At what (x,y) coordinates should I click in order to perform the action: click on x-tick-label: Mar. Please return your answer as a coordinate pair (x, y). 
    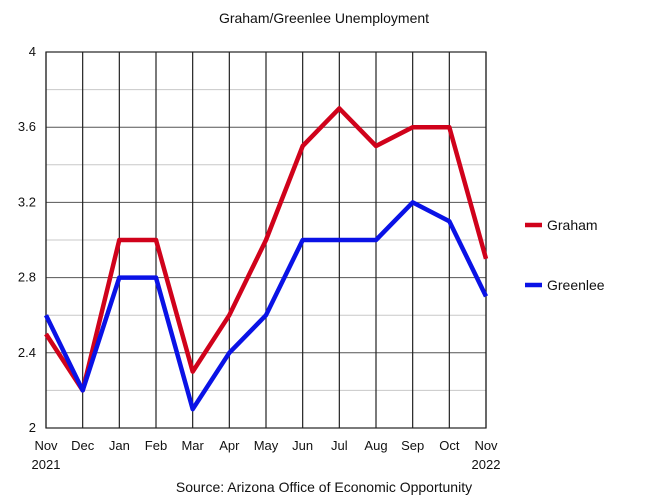
    Looking at the image, I should click on (192, 445).